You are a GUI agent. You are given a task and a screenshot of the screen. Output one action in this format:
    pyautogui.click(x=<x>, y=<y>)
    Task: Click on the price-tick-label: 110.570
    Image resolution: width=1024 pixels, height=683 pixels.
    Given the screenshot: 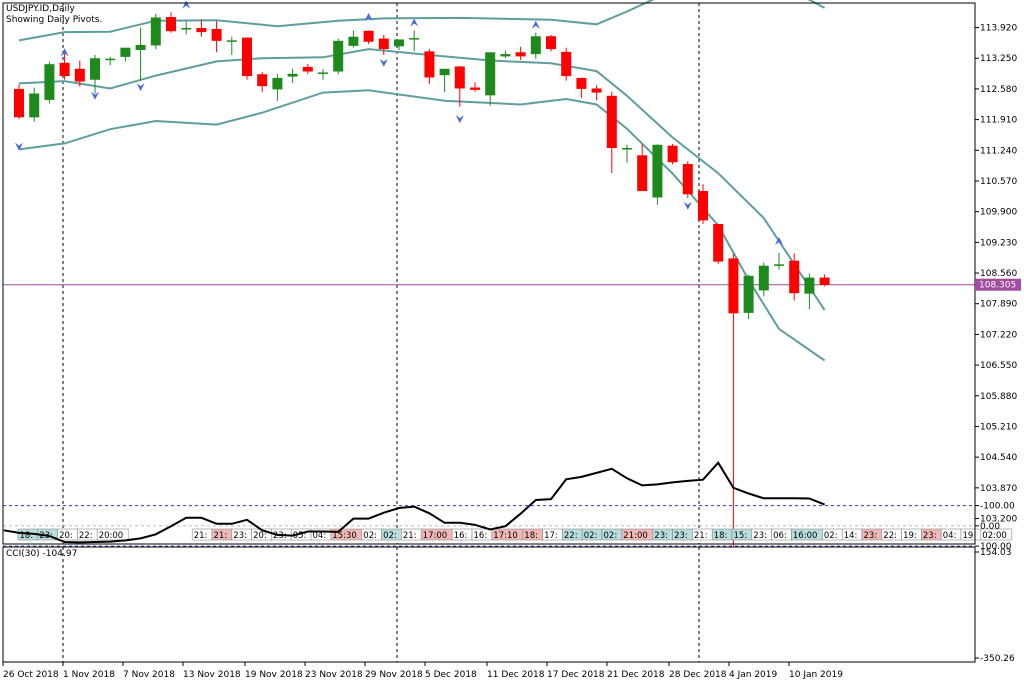 What is the action you would take?
    pyautogui.click(x=998, y=182)
    